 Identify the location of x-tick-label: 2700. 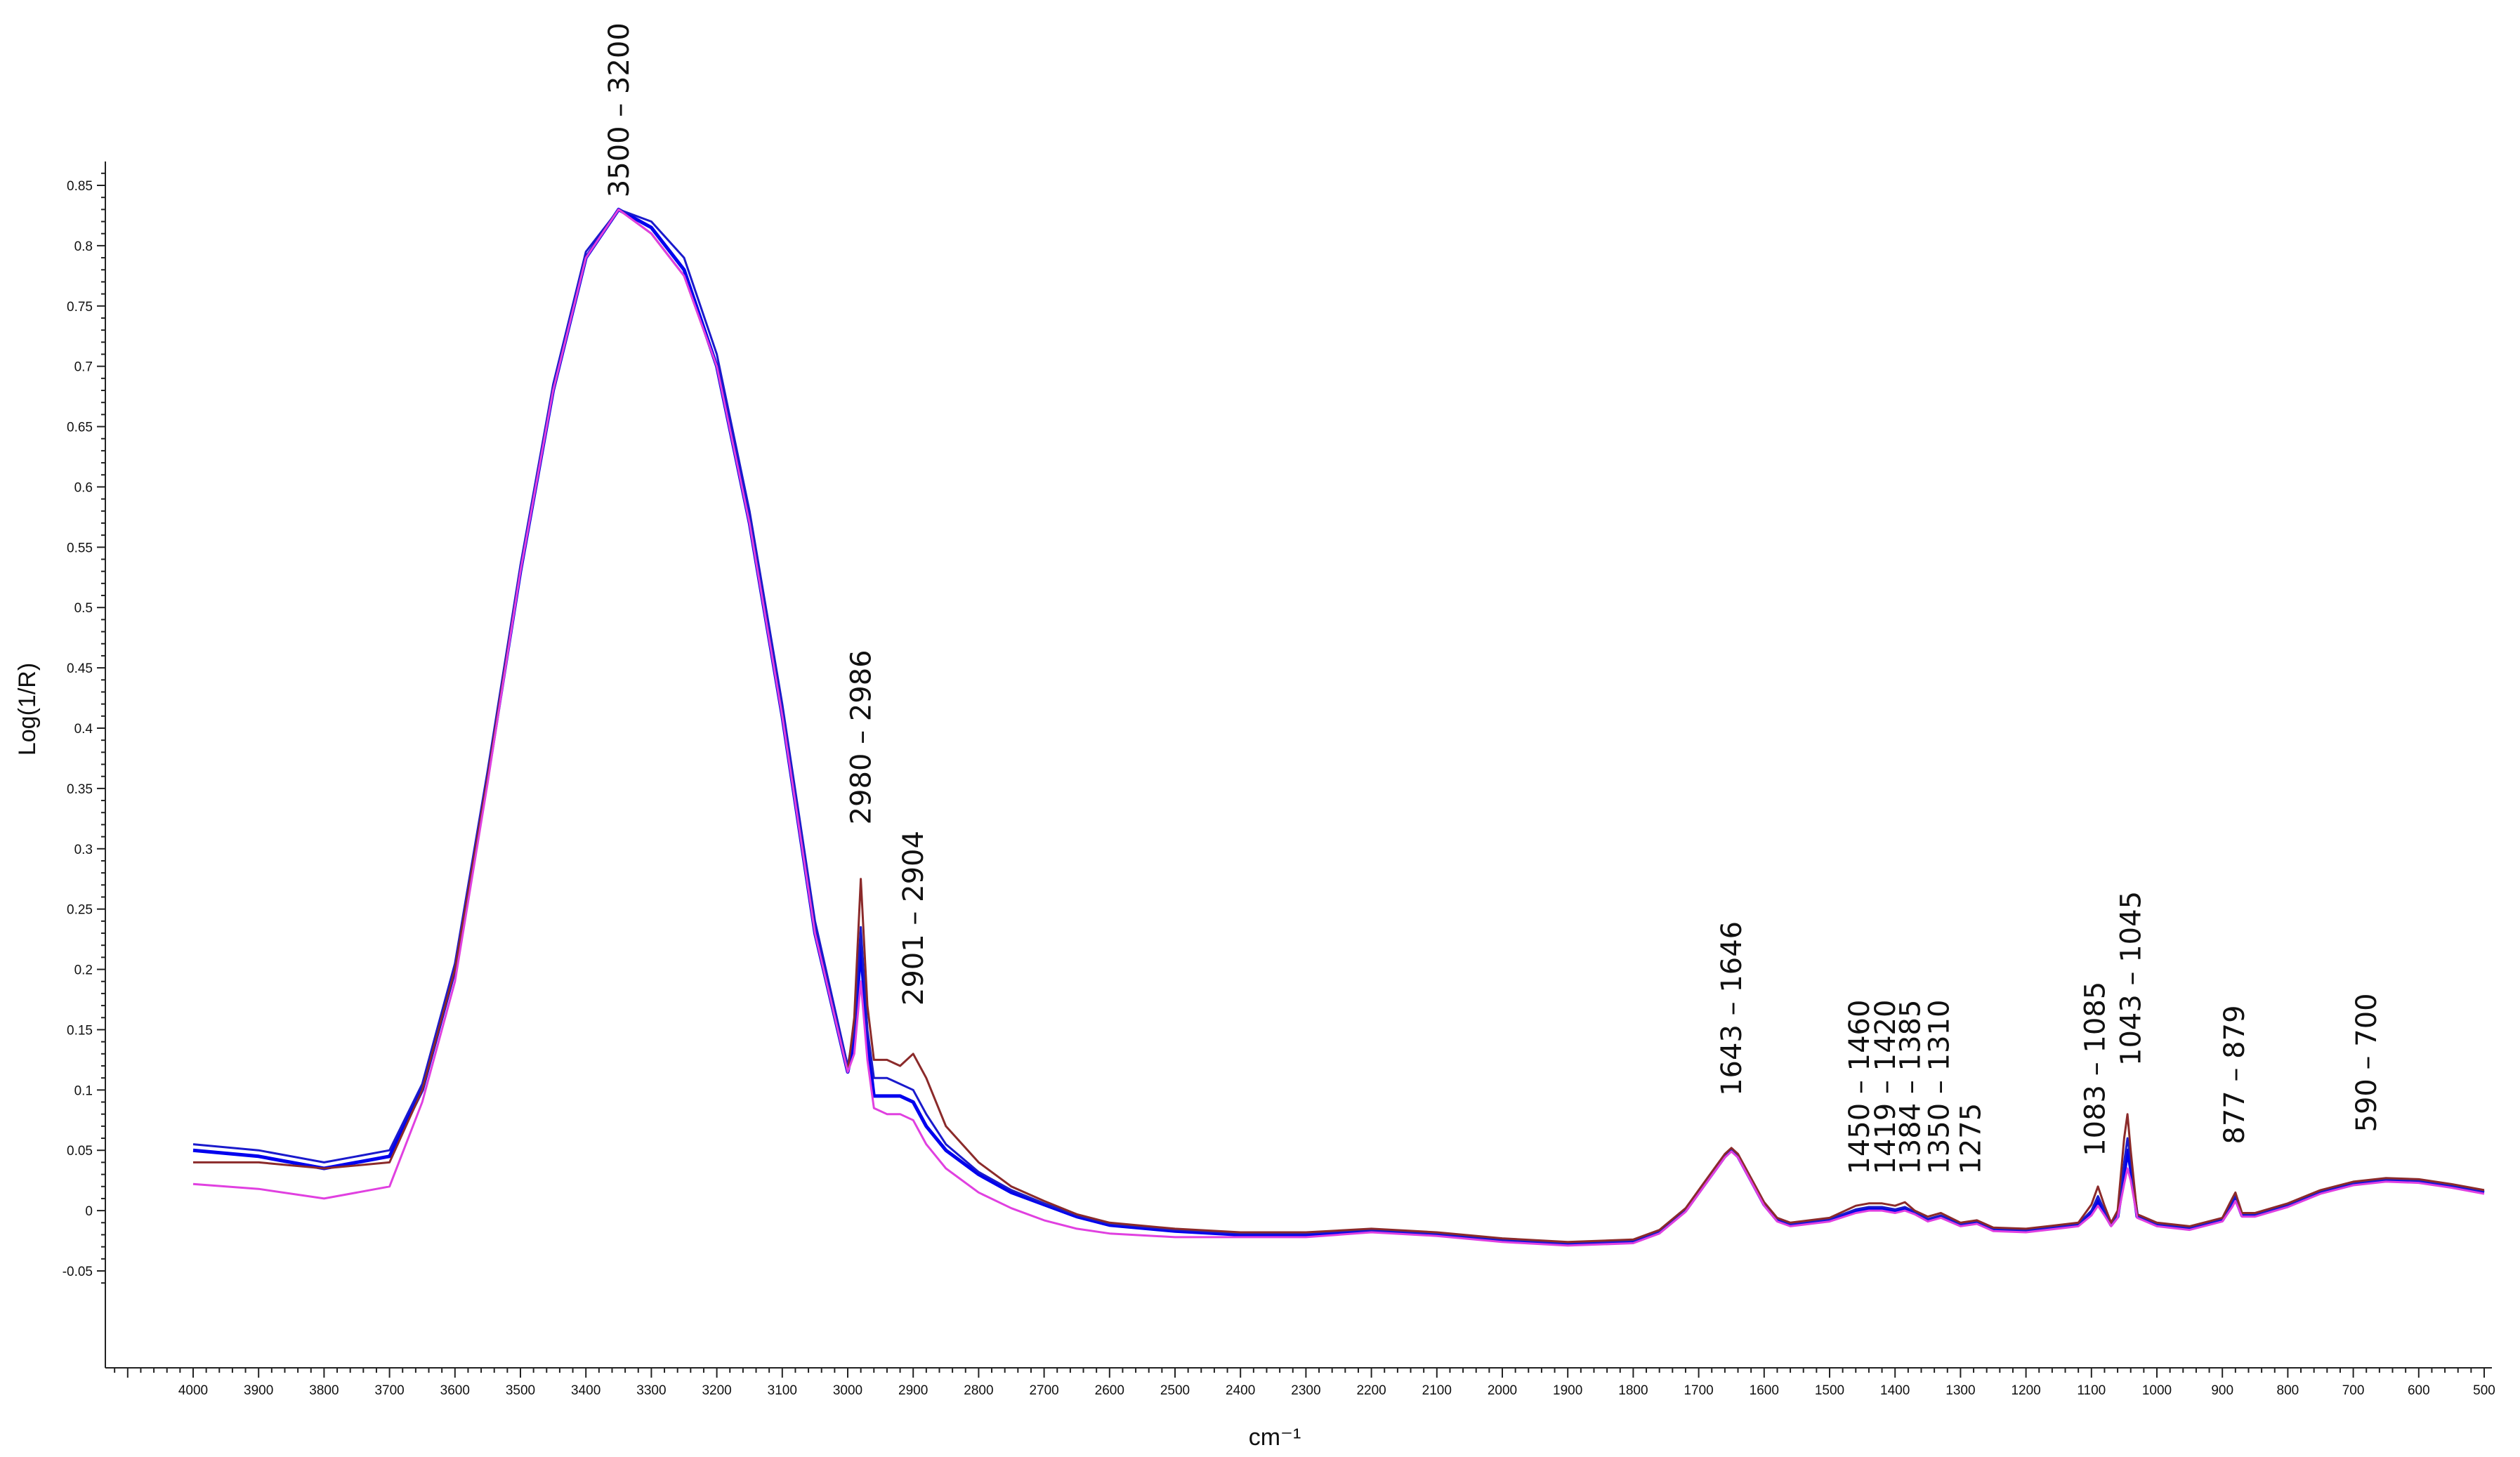
(1043, 1390).